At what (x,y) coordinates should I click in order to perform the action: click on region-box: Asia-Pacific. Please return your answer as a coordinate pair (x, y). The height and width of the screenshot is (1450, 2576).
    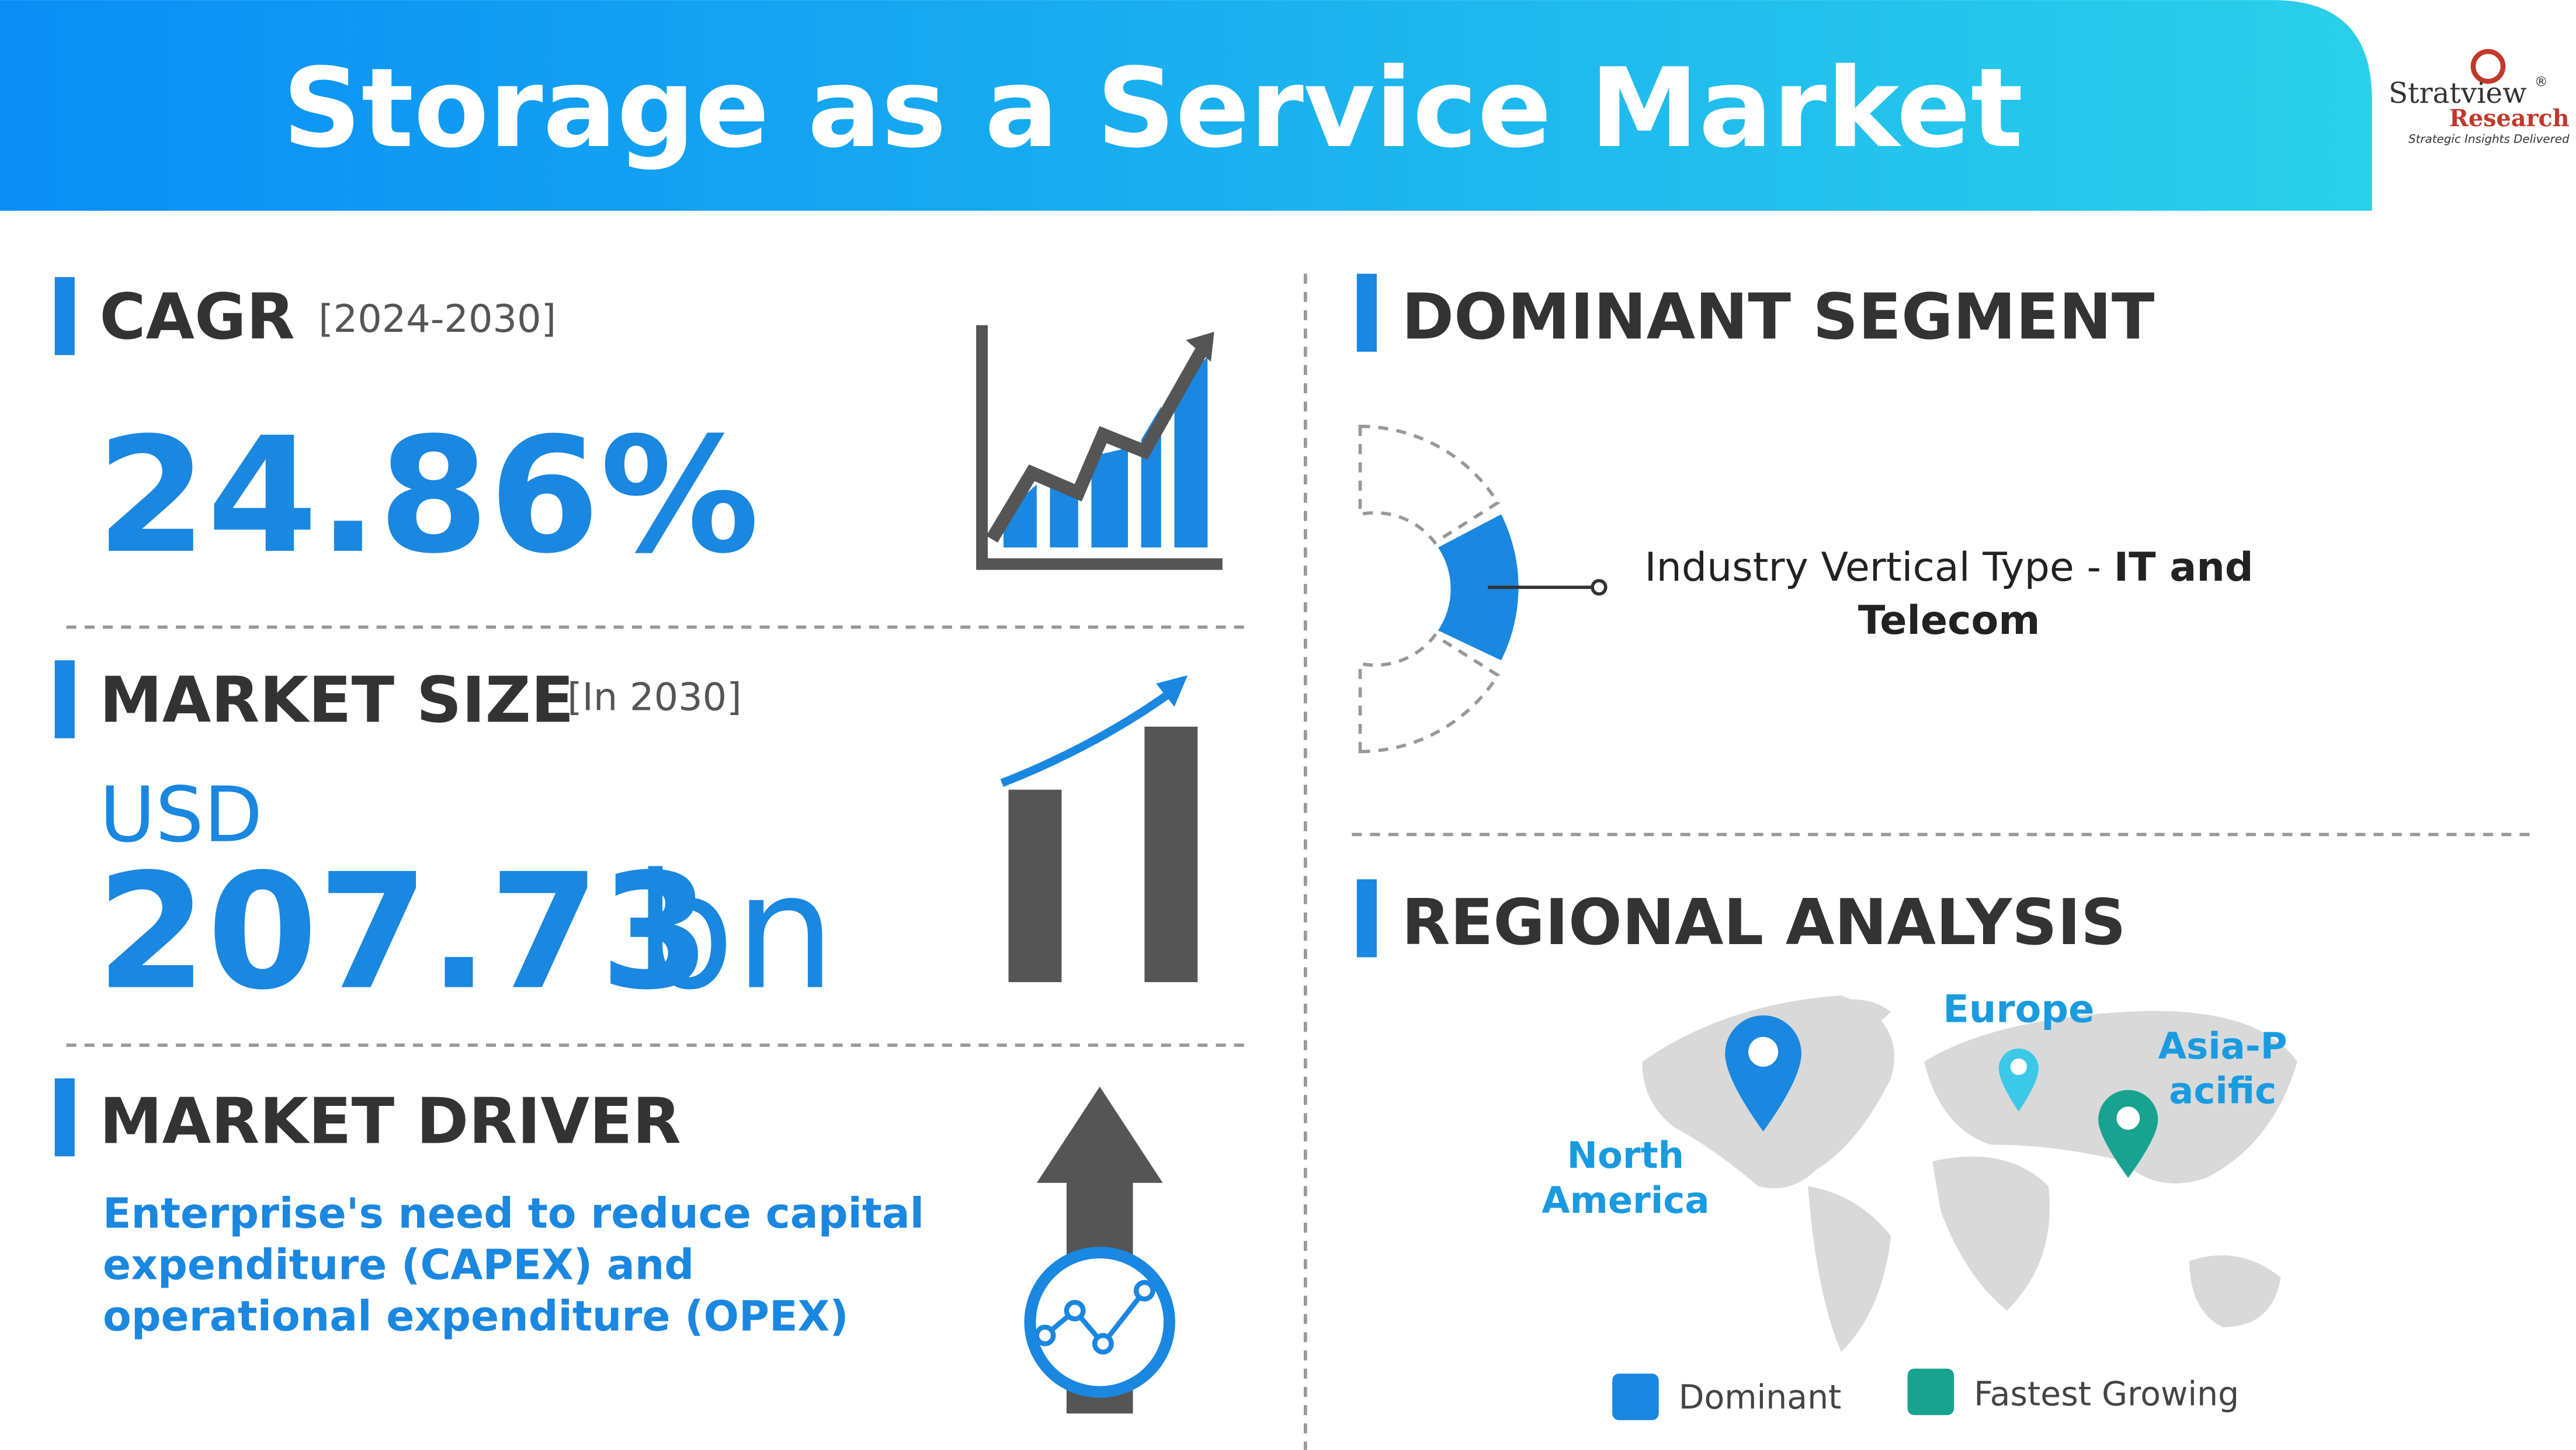
    Looking at the image, I should click on (2222, 1069).